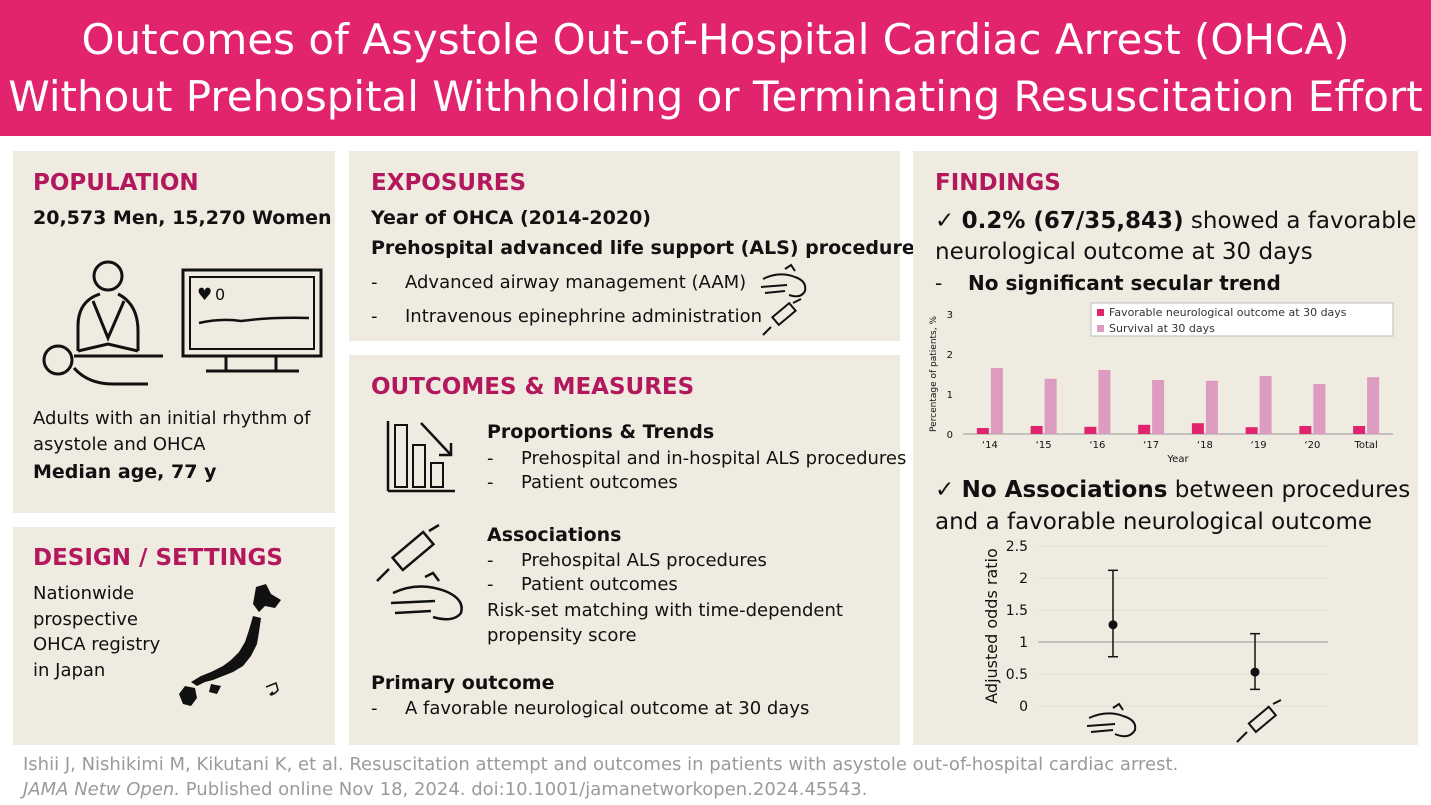 The width and height of the screenshot is (1431, 805). What do you see at coordinates (1151, 445) in the screenshot?
I see `x-tick-label: ‘17` at bounding box center [1151, 445].